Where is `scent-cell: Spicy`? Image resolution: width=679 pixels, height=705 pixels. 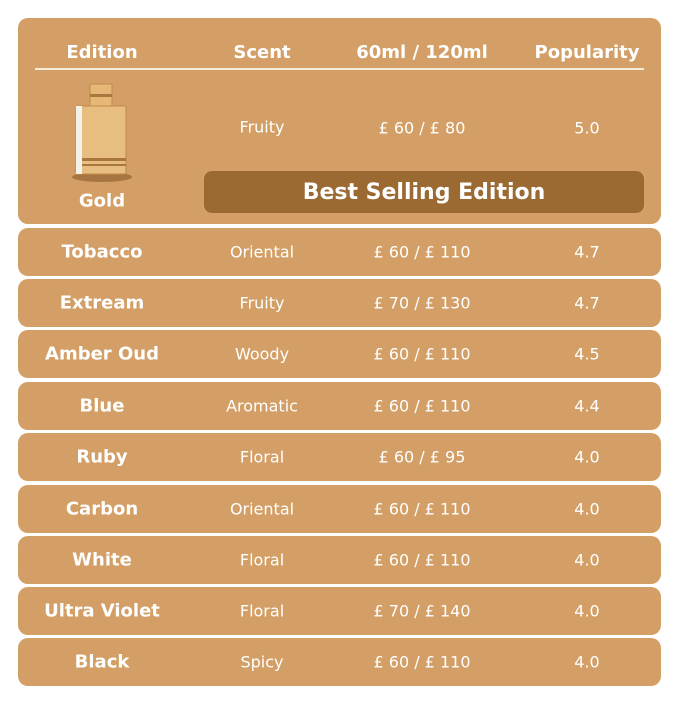
scent-cell: Spicy is located at coordinates (262, 662).